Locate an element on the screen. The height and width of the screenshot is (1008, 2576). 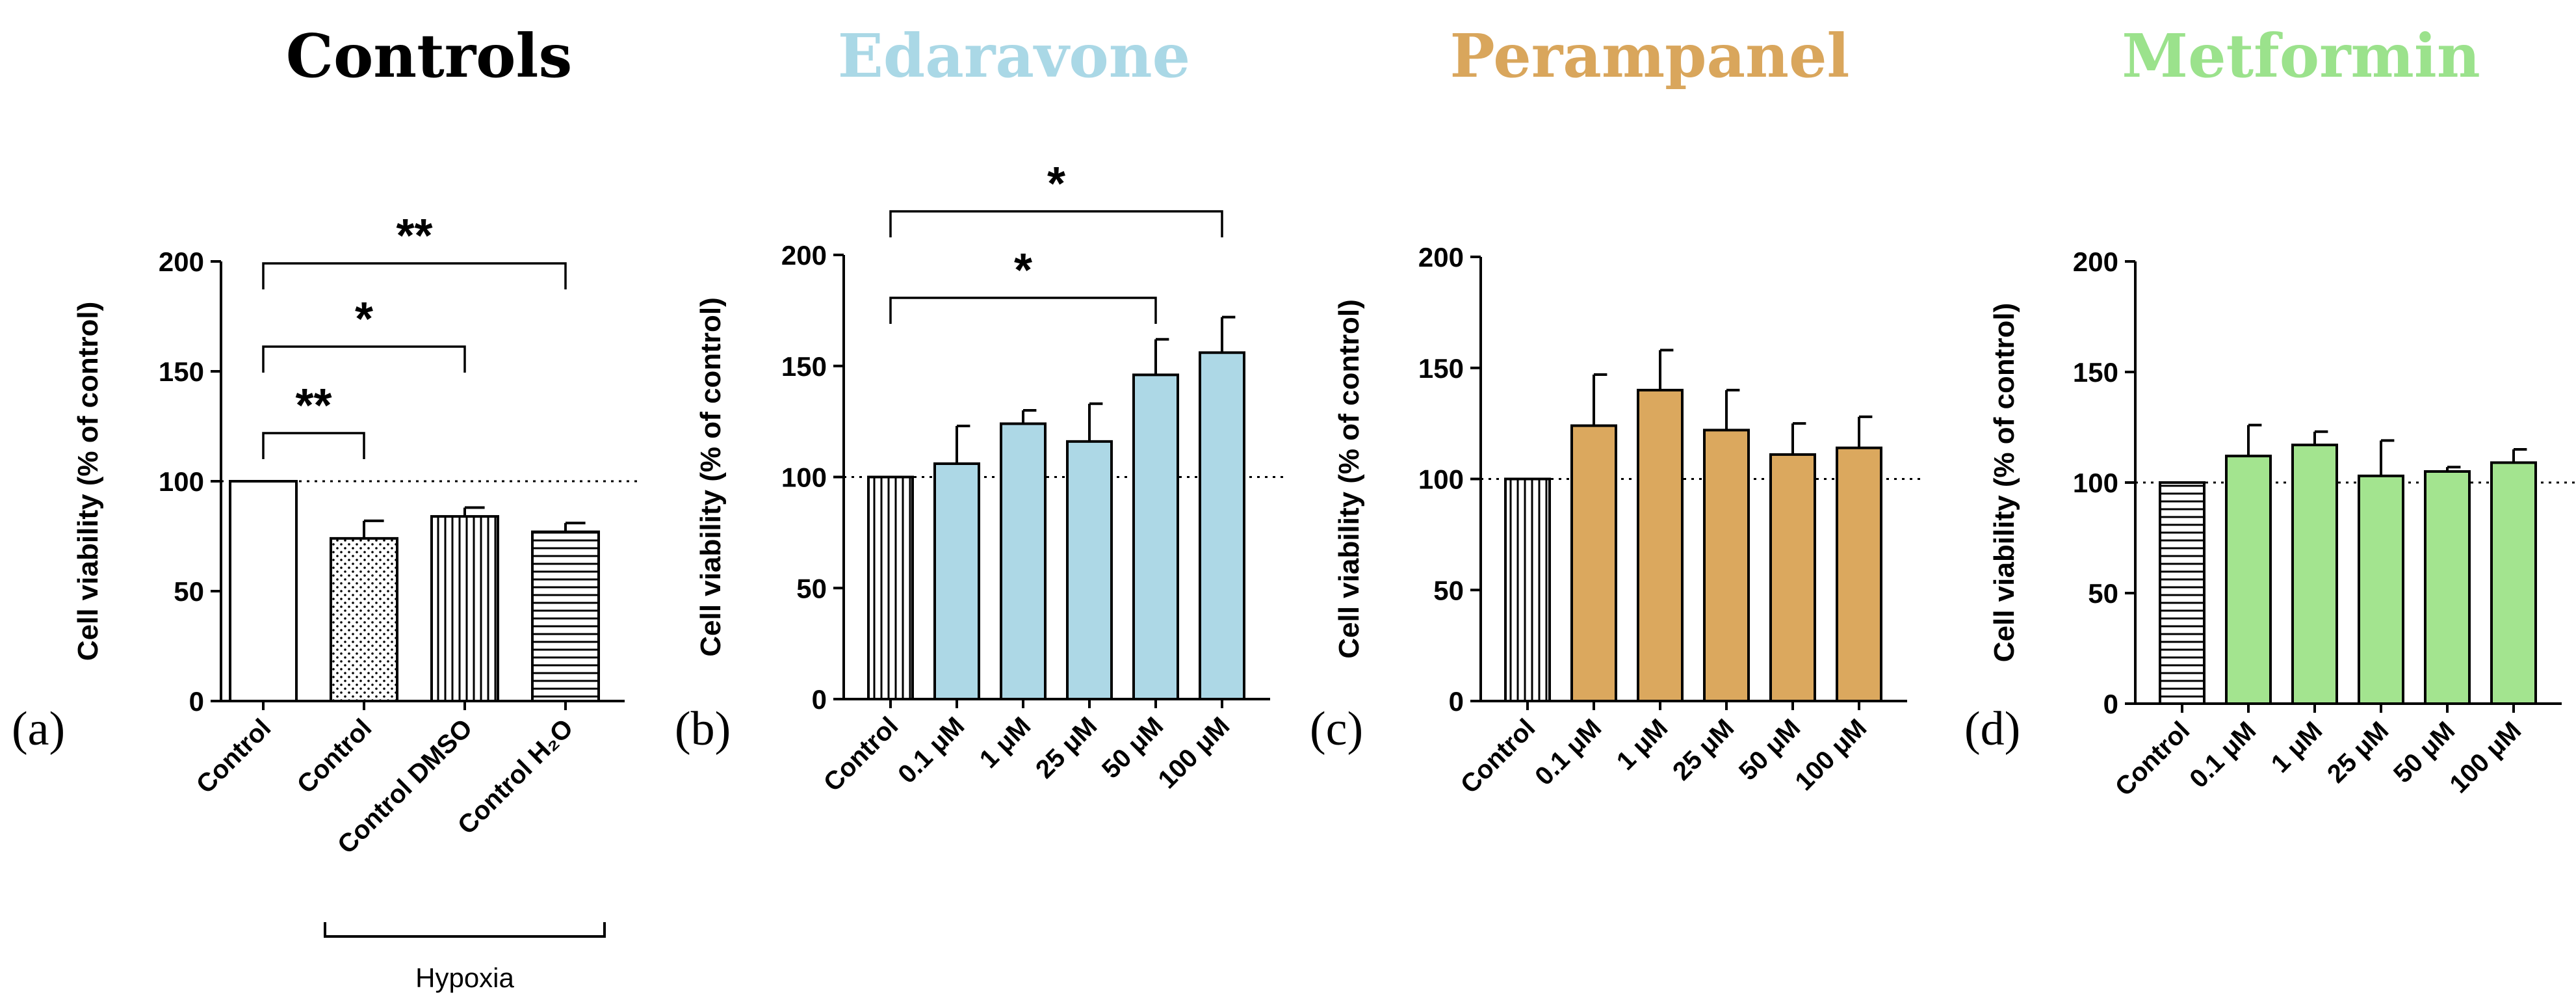
panel-title: Perampanel is located at coordinates (1650, 56).